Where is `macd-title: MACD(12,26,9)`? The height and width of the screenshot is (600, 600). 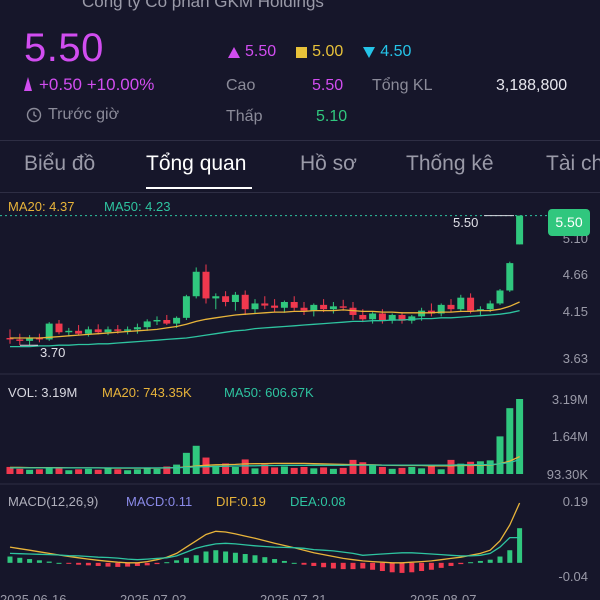 macd-title: MACD(12,26,9) is located at coordinates (53, 501).